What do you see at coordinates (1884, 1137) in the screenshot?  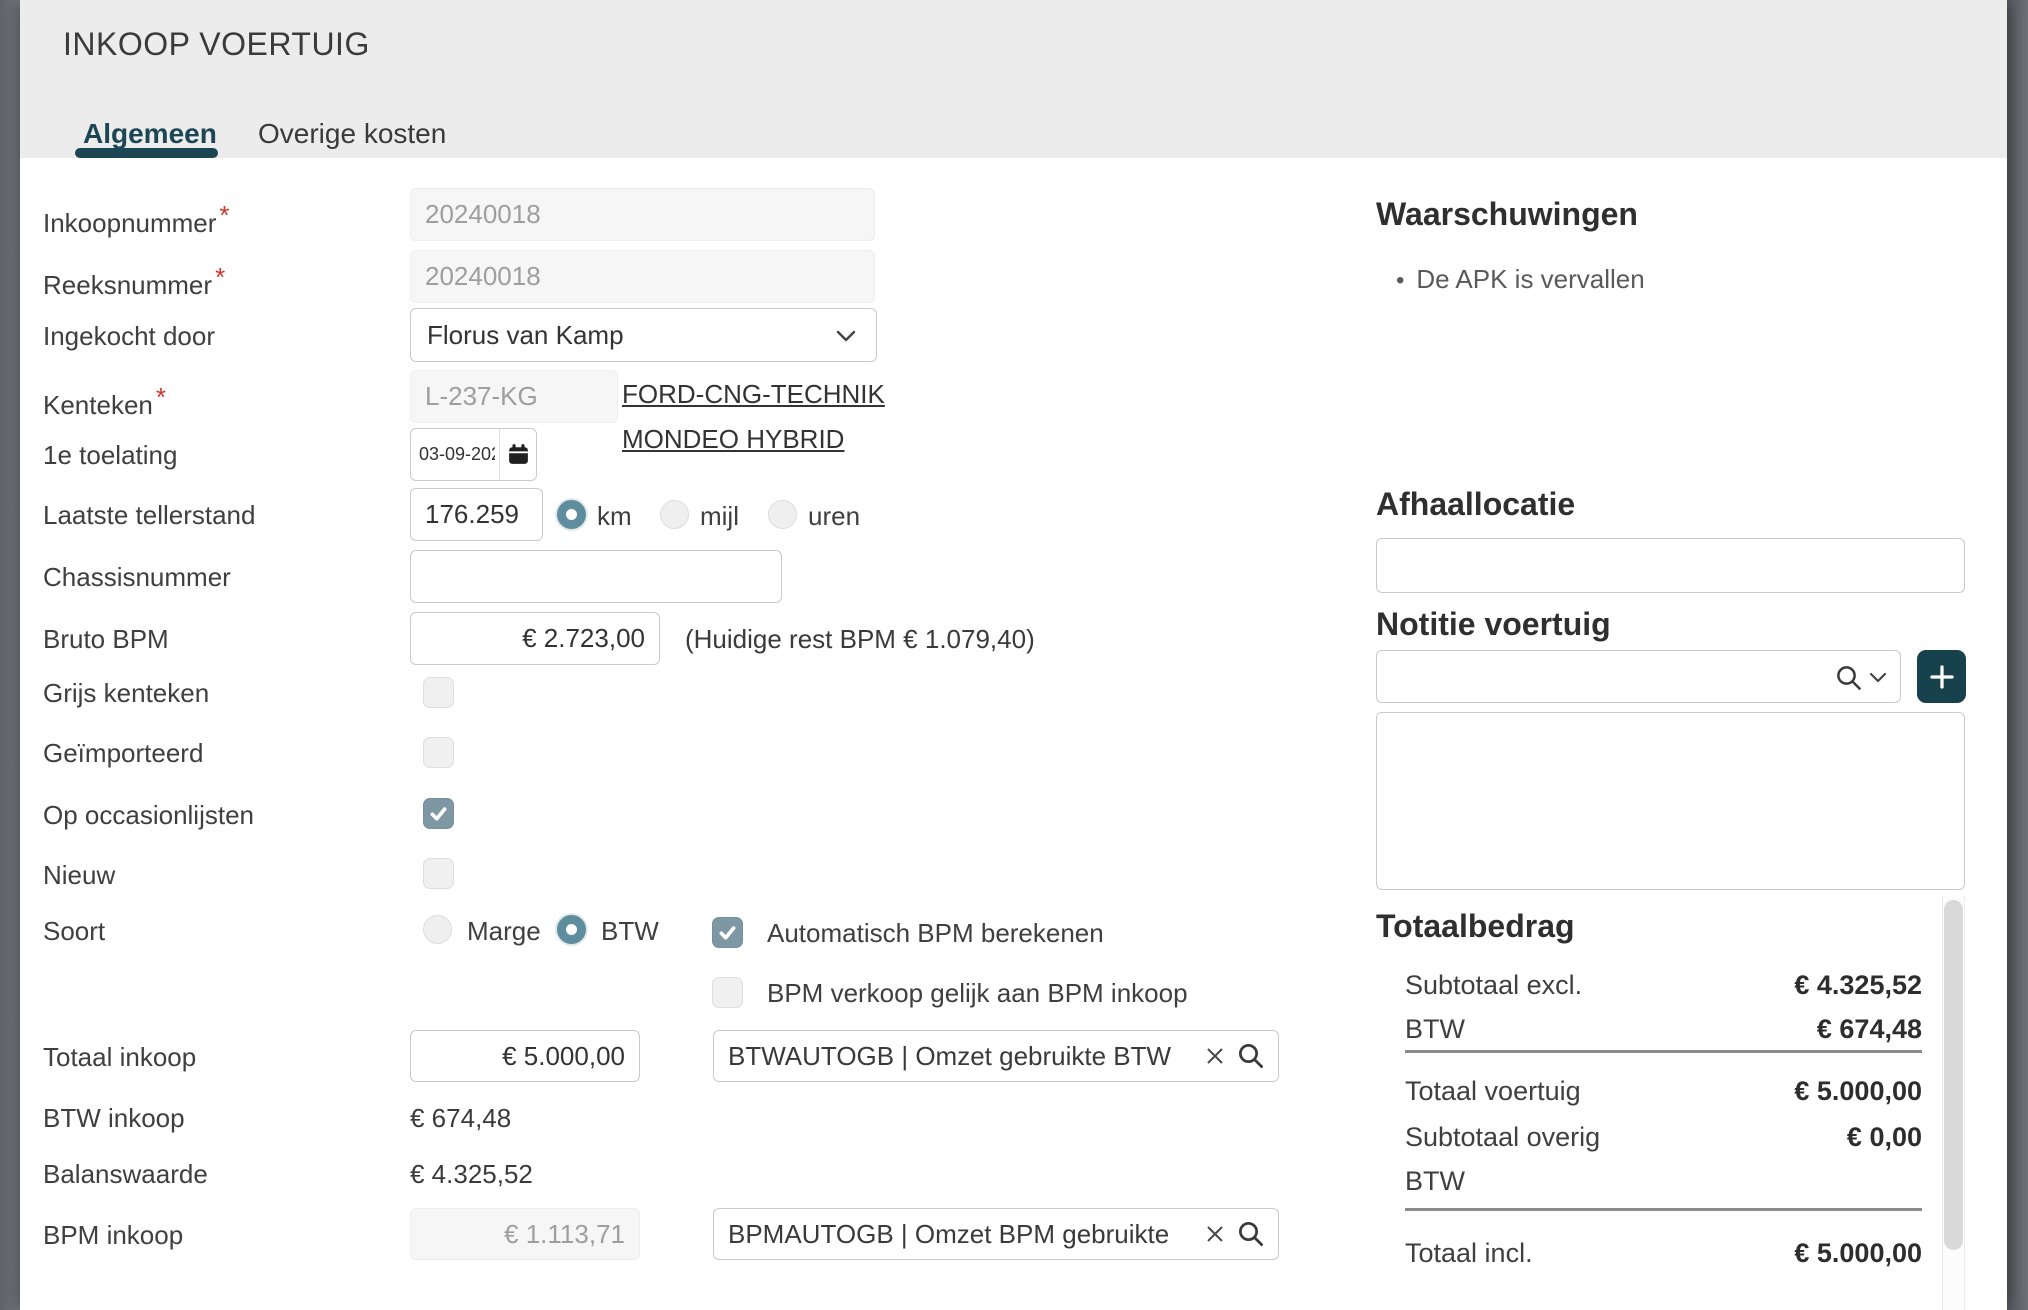 I see `subtotaal-overig-value: € 0,00` at bounding box center [1884, 1137].